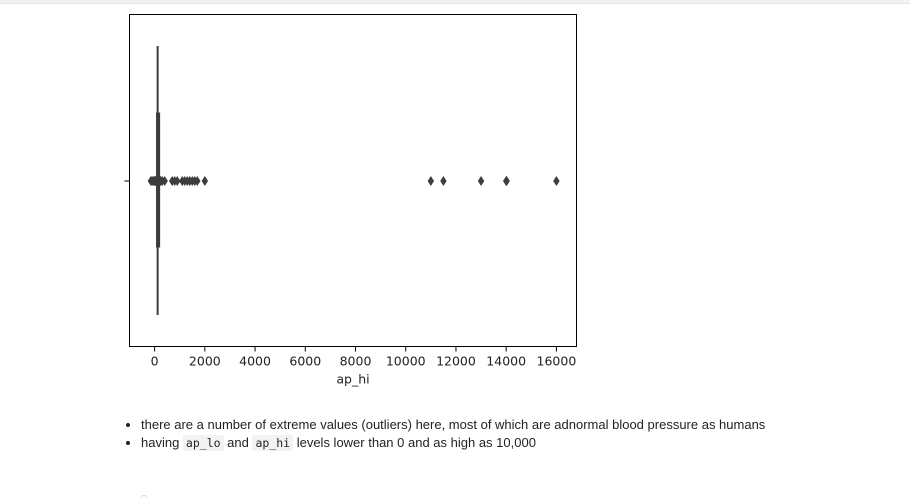 Image resolution: width=910 pixels, height=500 pixels. Describe the element at coordinates (356, 361) in the screenshot. I see `x-tick-label: 8000` at that location.